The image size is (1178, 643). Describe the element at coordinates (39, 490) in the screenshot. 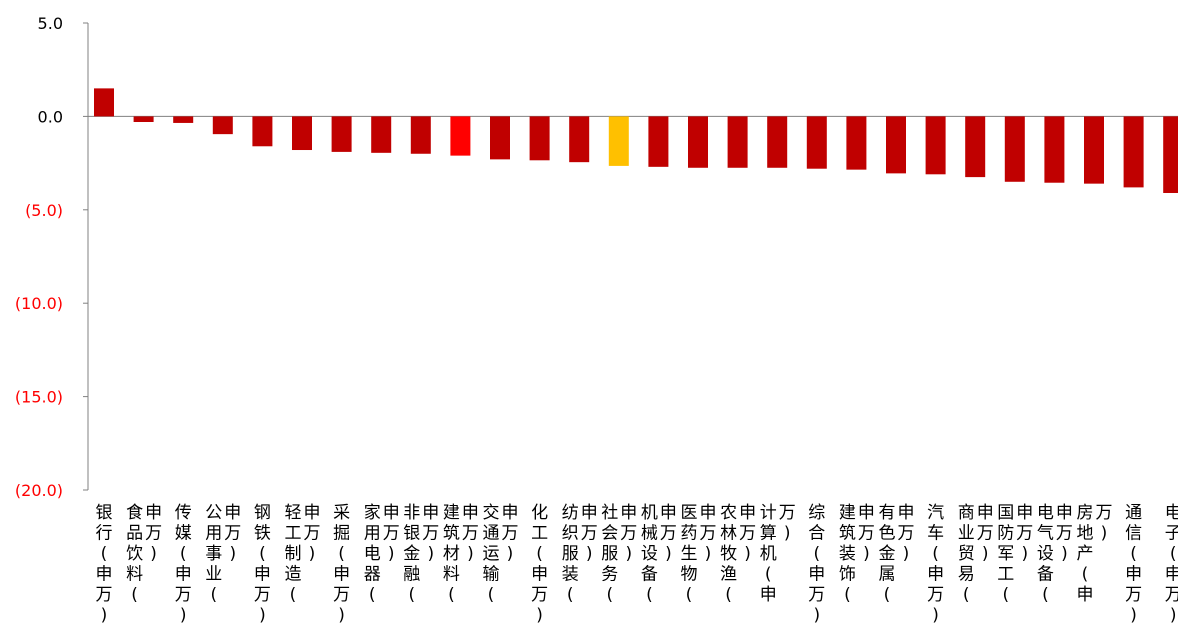

I see `y-tick-label: (20.0)` at that location.